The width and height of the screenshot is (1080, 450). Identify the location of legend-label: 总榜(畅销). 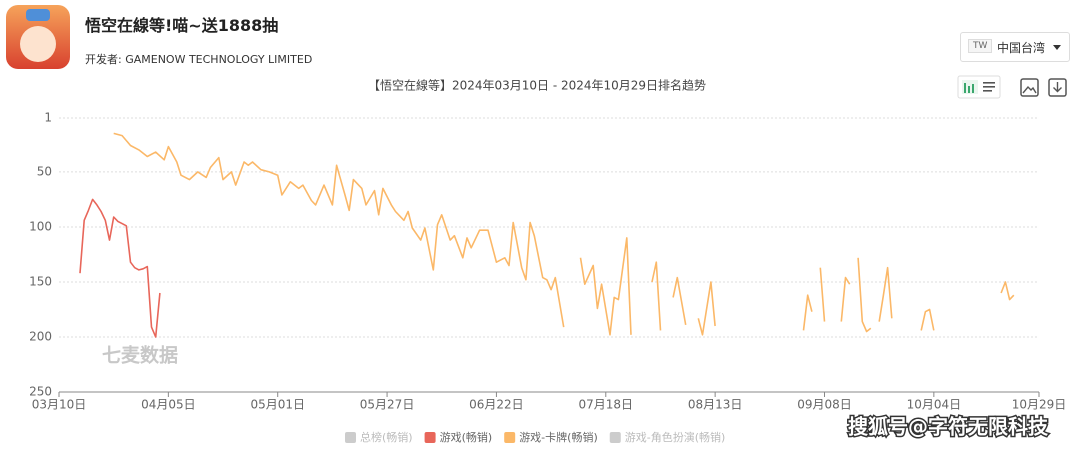
(386, 437).